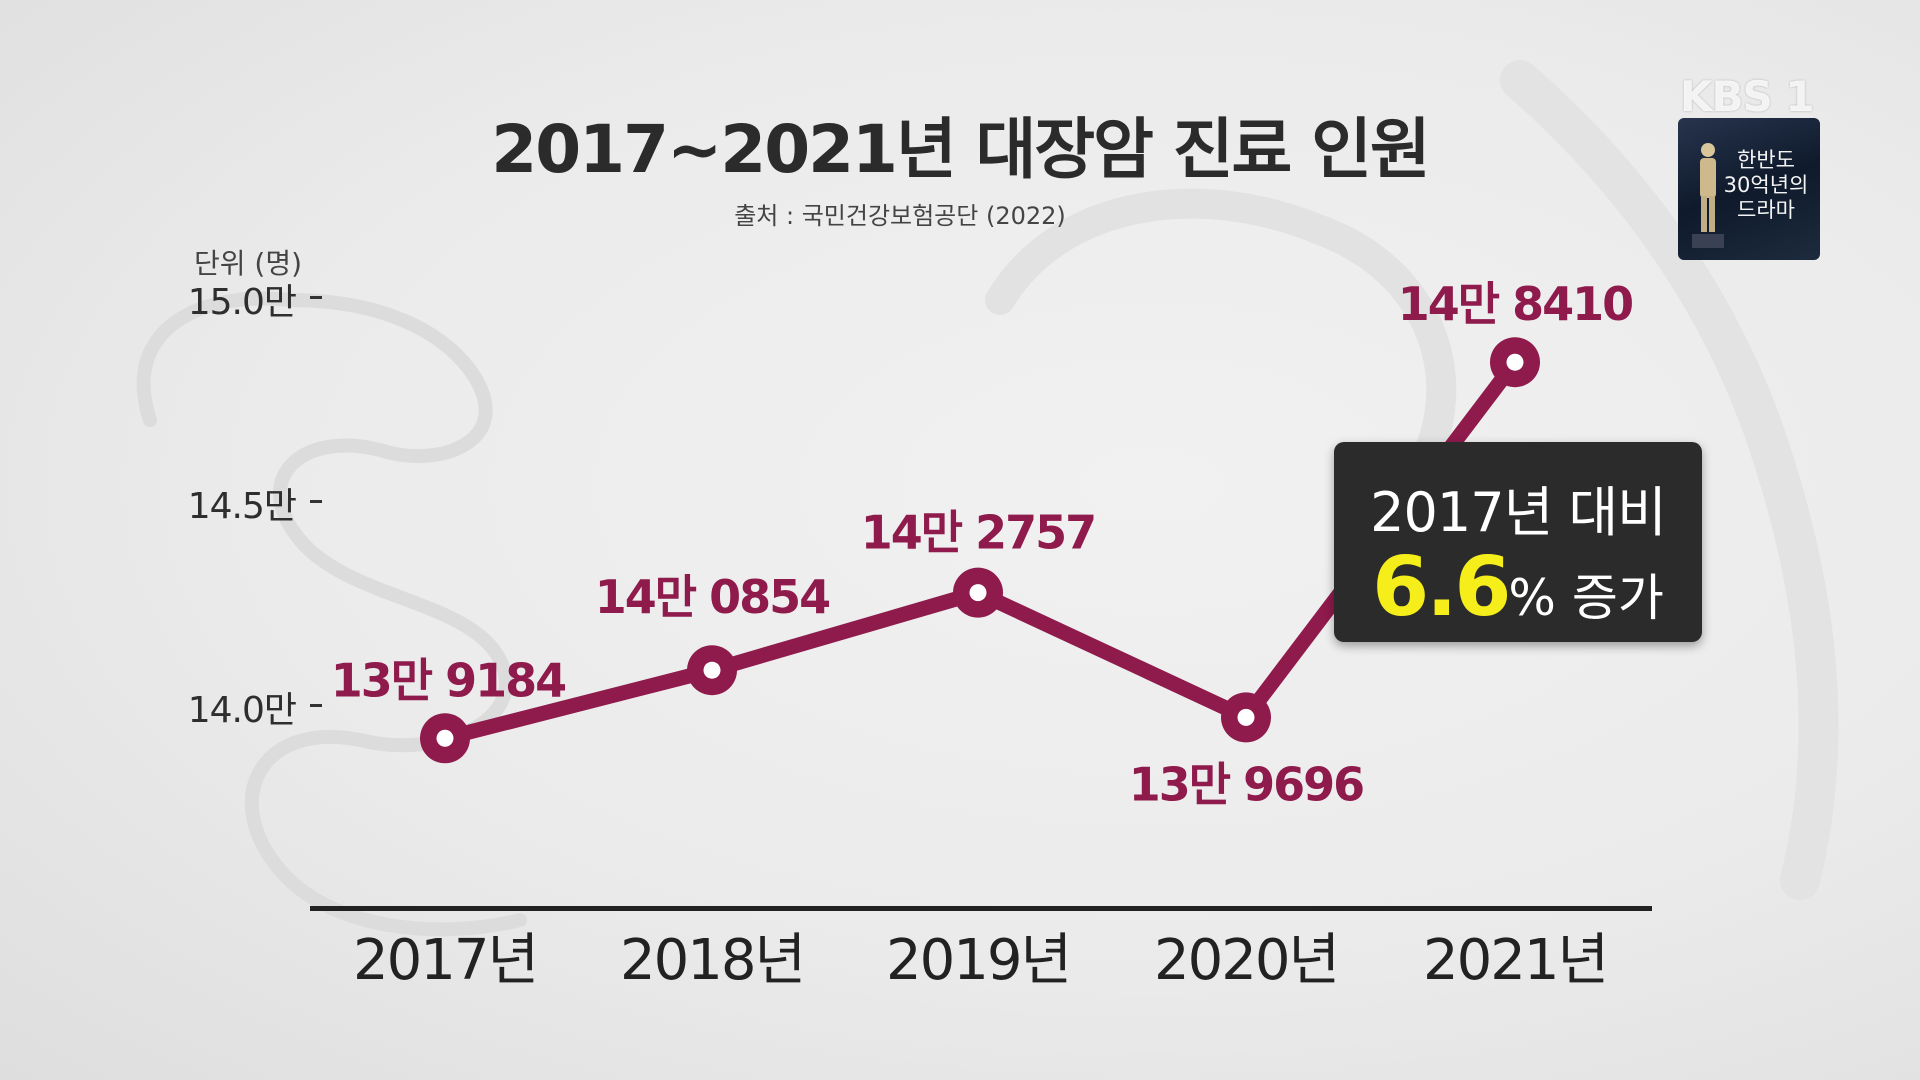  Describe the element at coordinates (712, 597) in the screenshot. I see `data-label: 14만 0854` at that location.